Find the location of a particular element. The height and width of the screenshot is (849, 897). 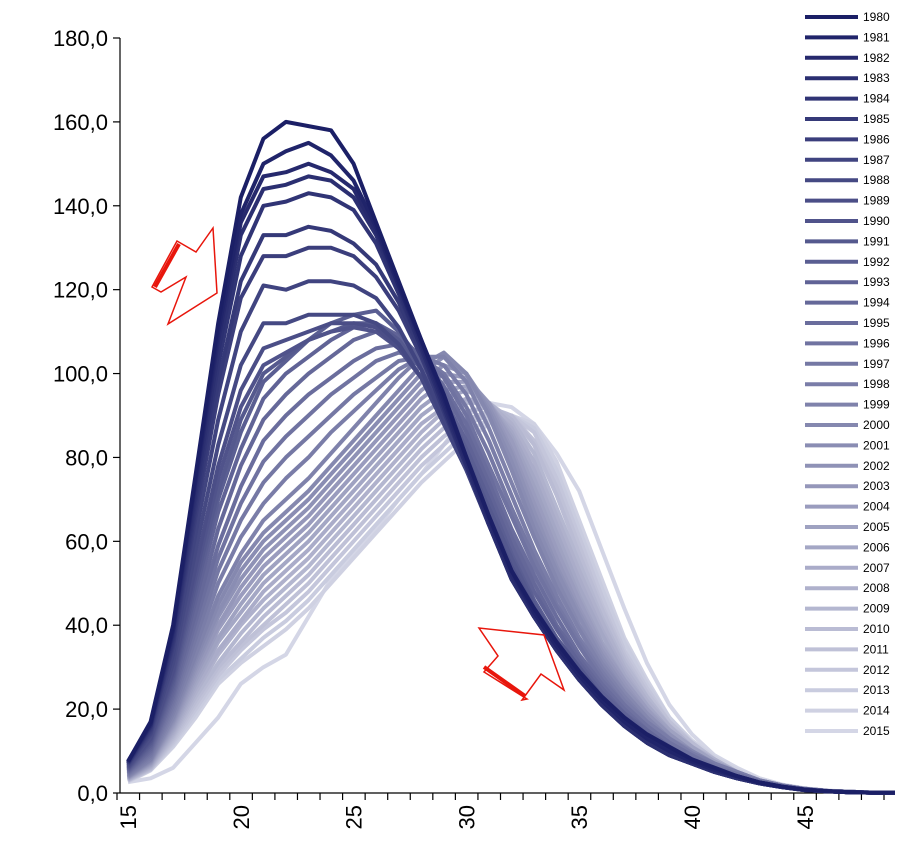

legend-label: 1986 is located at coordinates (876, 139).